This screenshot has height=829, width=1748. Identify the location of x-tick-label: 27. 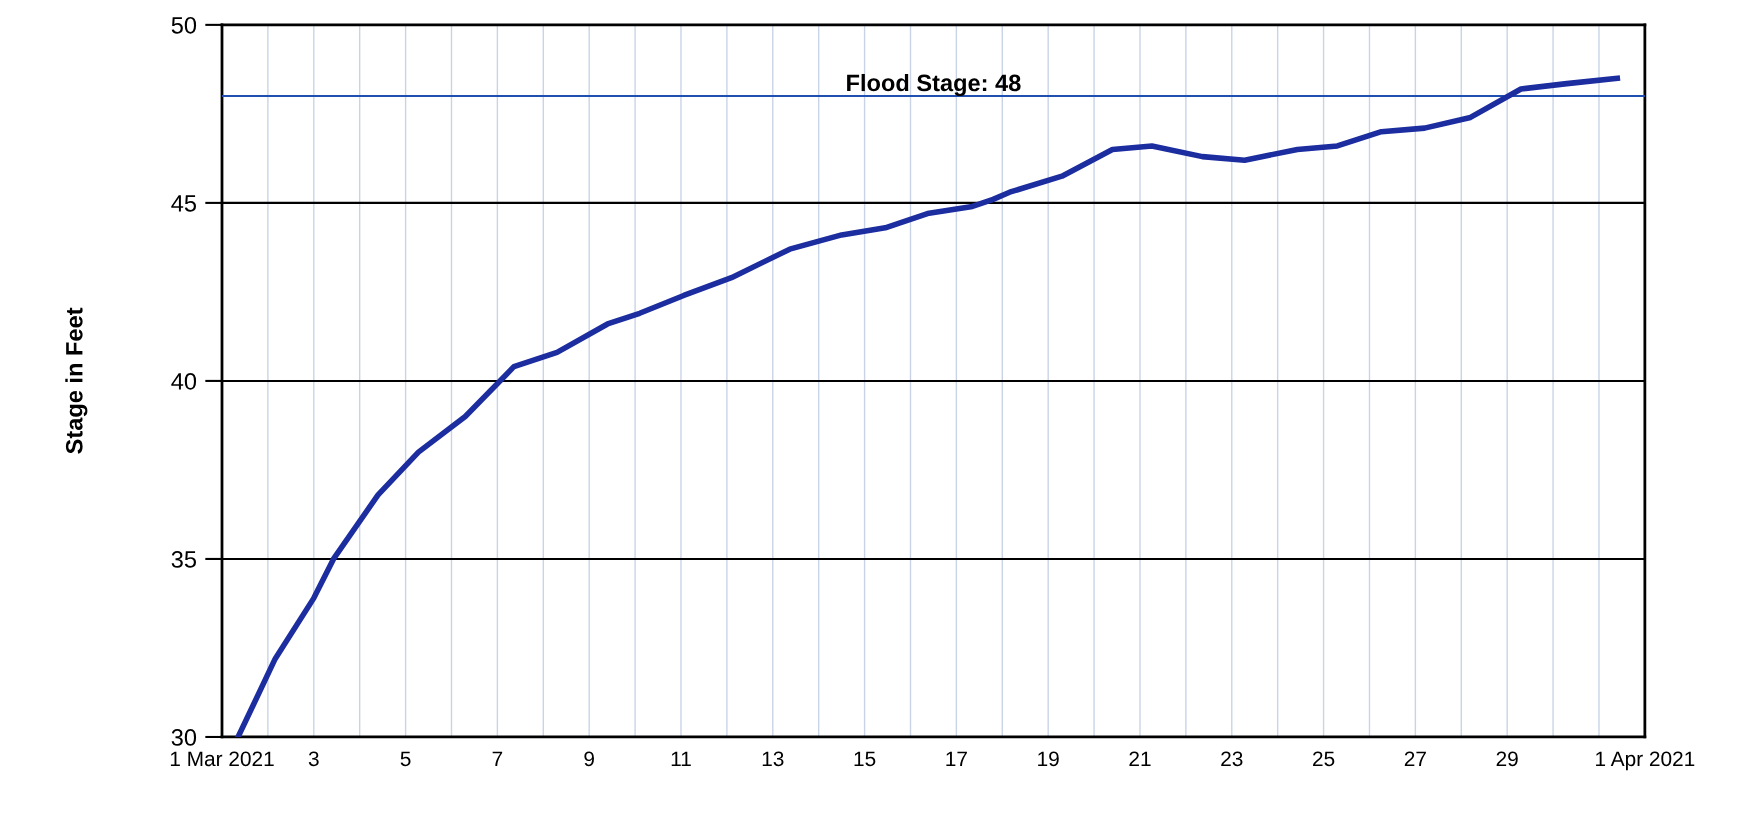
(1415, 758).